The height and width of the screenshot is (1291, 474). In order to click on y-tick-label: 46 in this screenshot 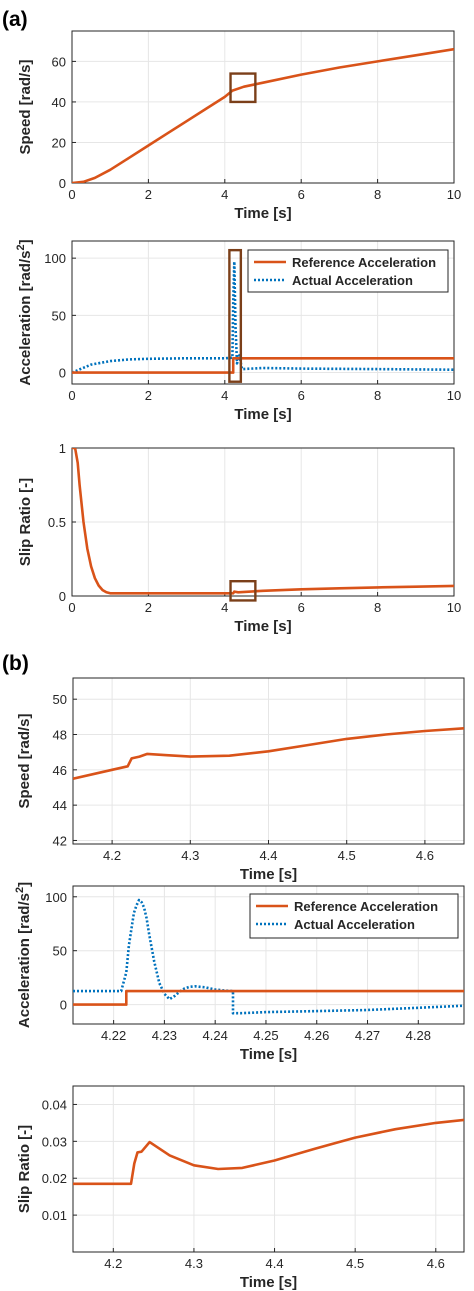, I will do `click(60, 770)`.